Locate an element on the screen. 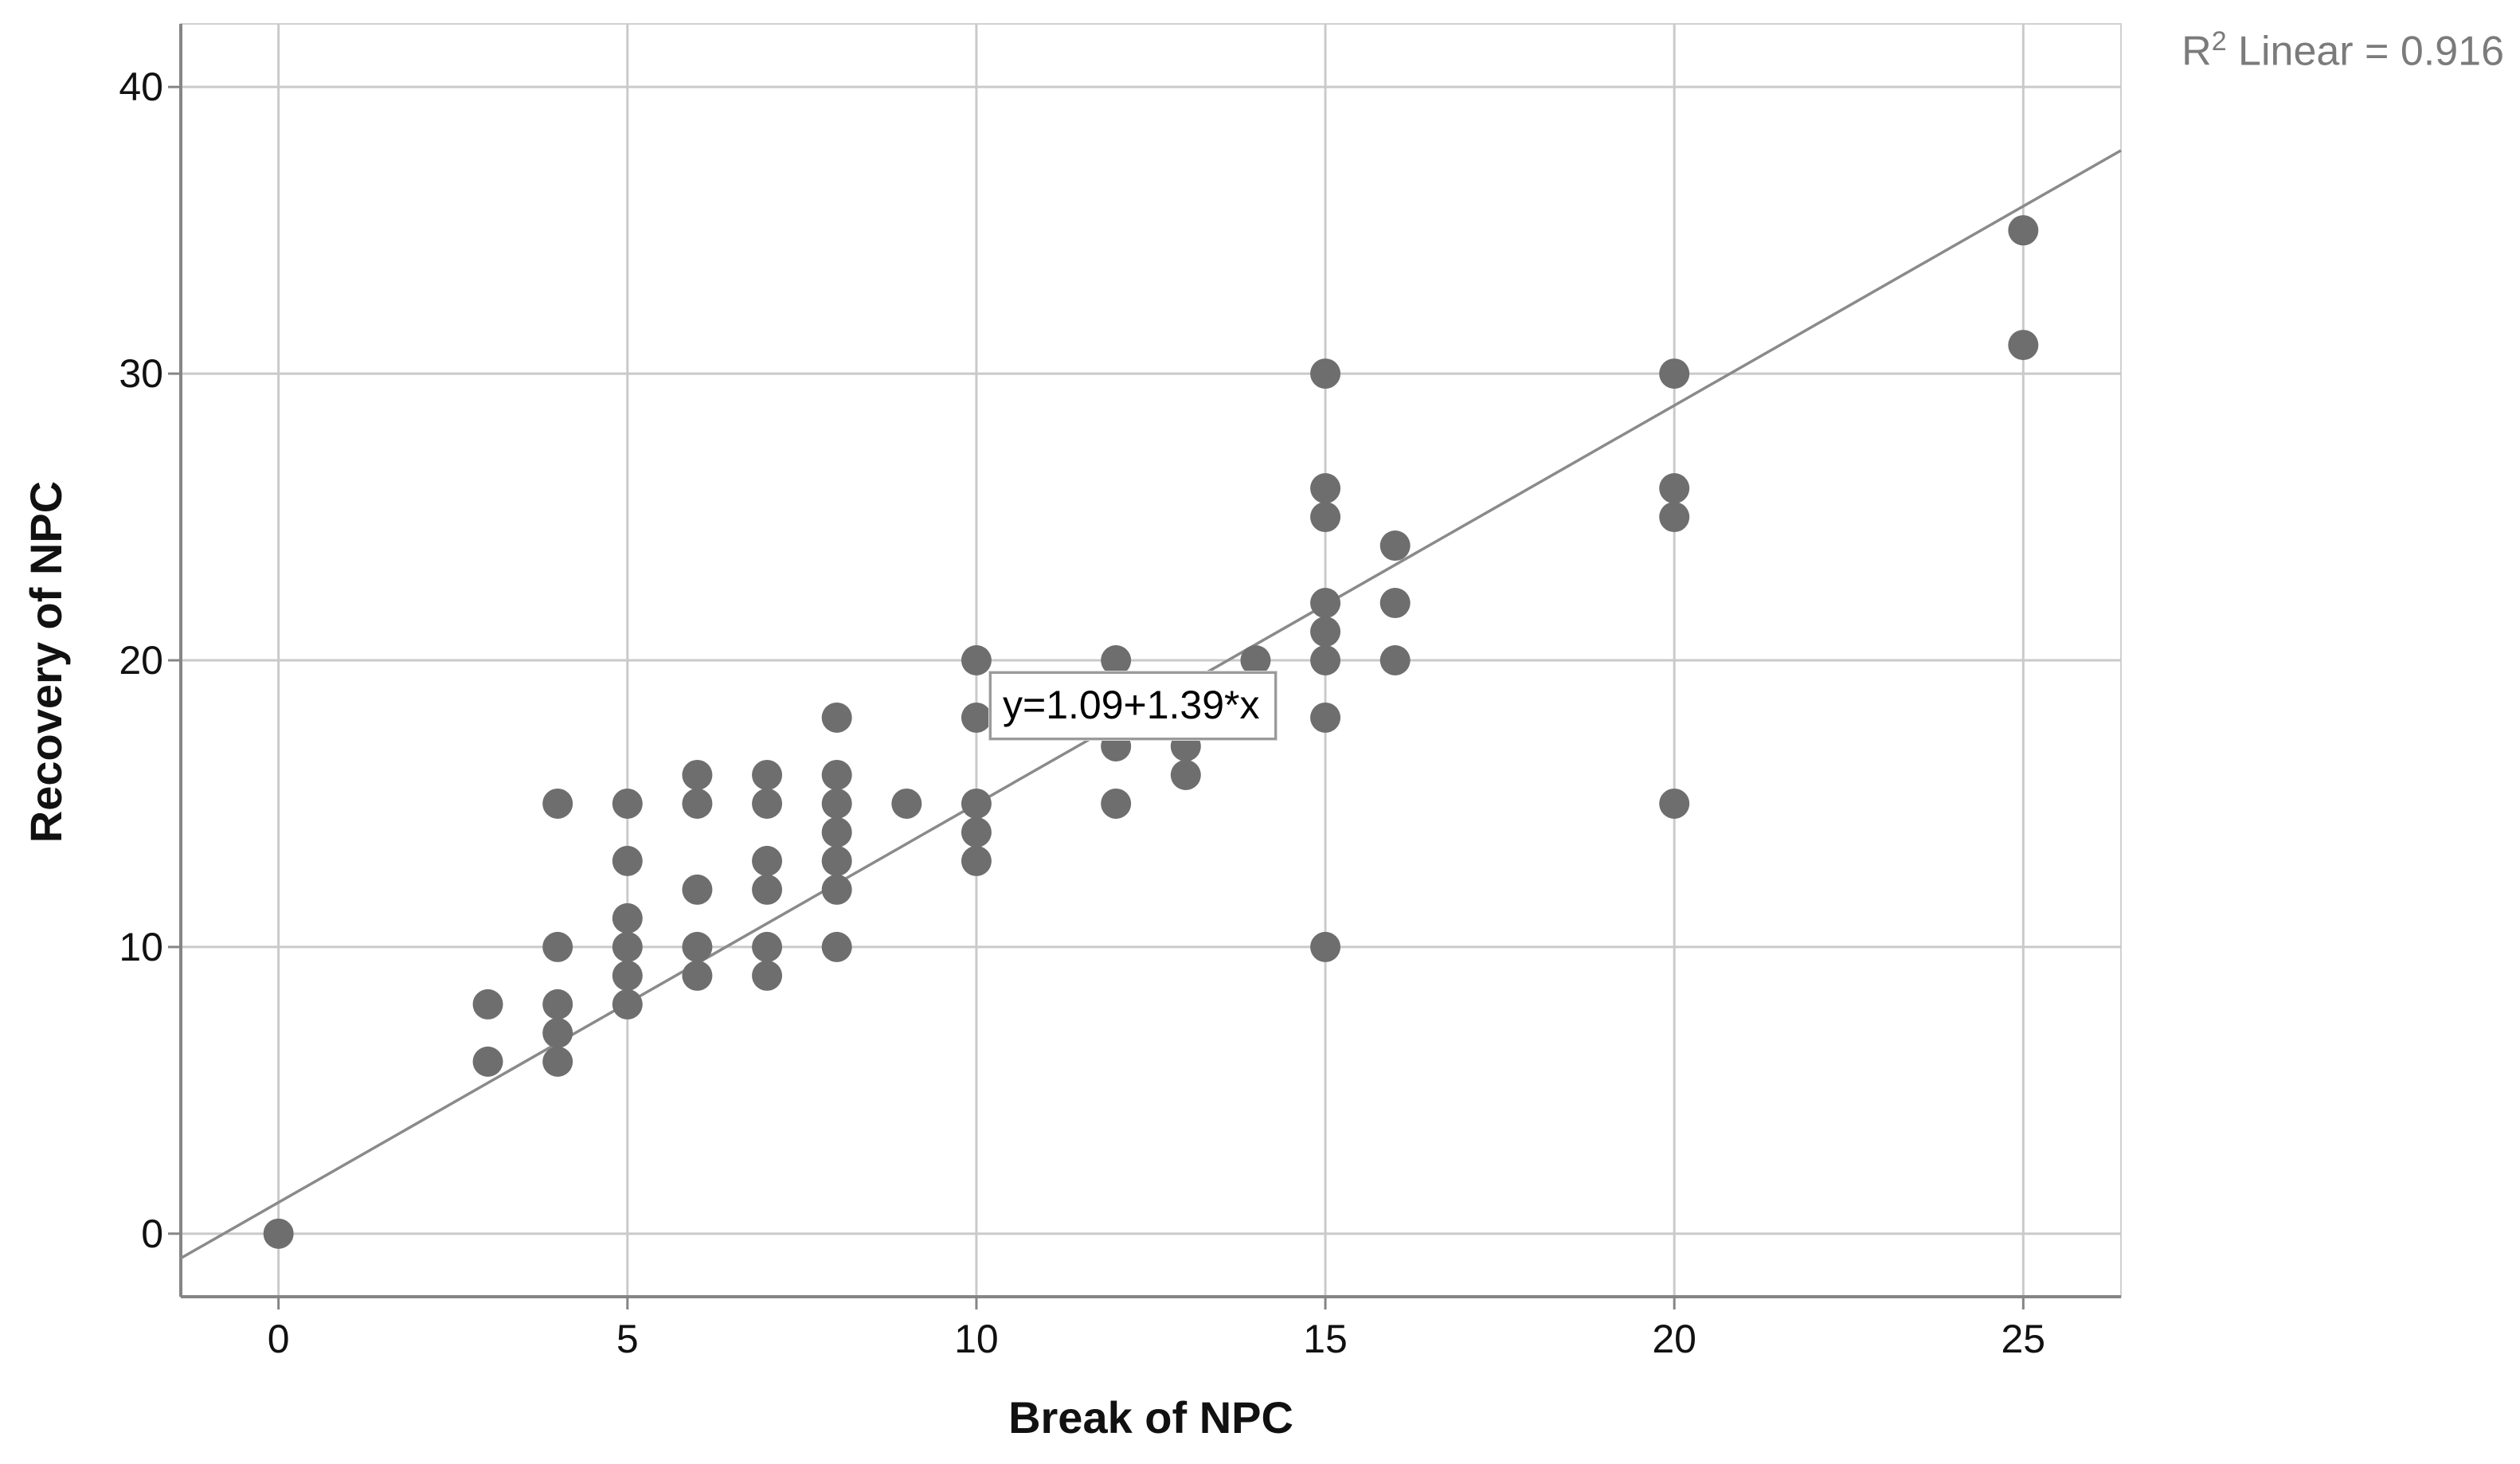 This screenshot has height=1464, width=2520. r2-prefix: R is located at coordinates (2197, 51).